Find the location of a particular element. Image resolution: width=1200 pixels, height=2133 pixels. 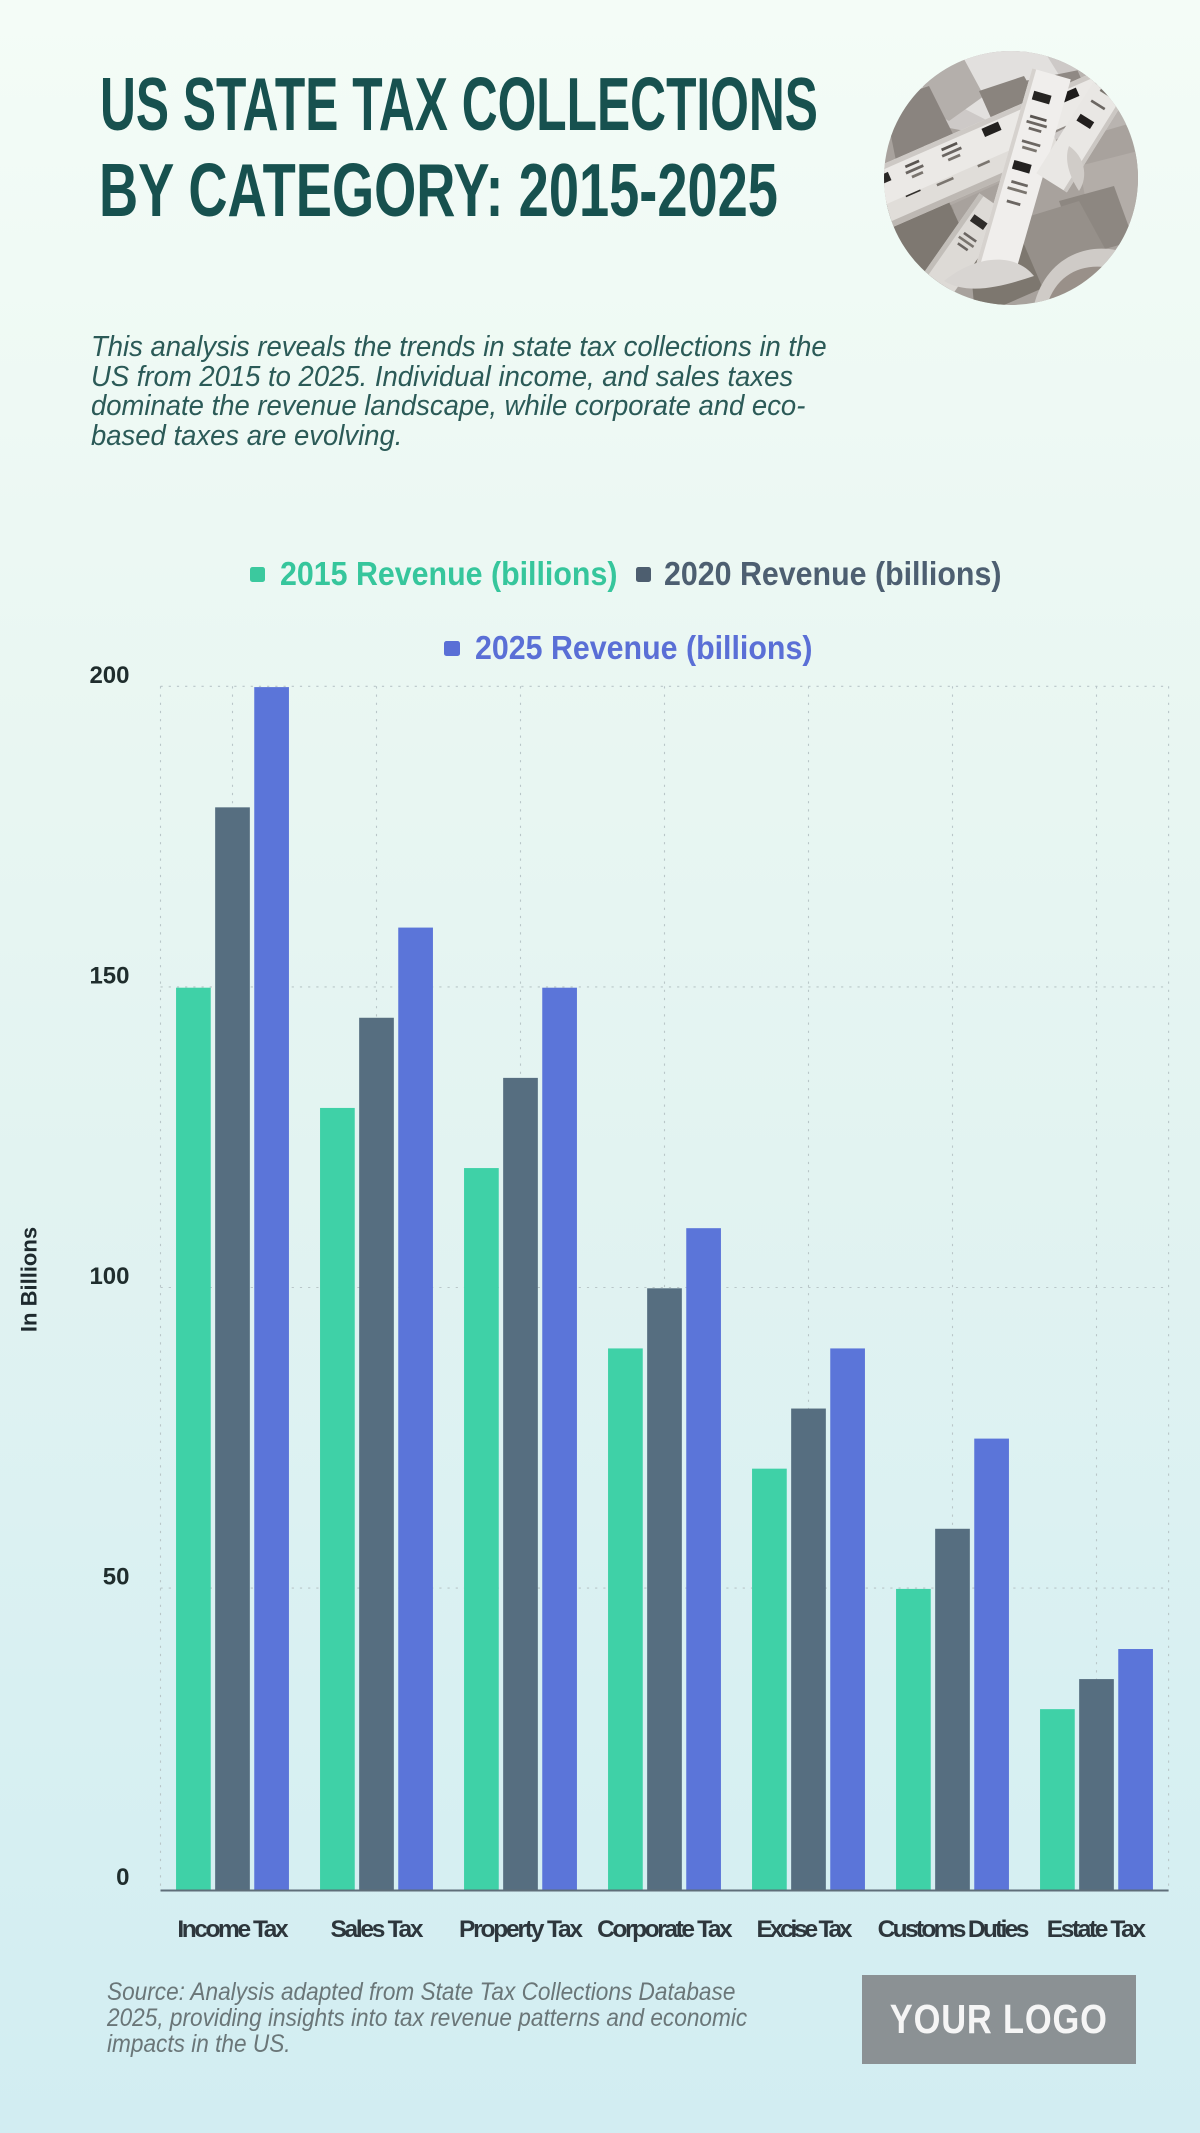

svg-text: Estate Tax is located at coordinates (1097, 1929).